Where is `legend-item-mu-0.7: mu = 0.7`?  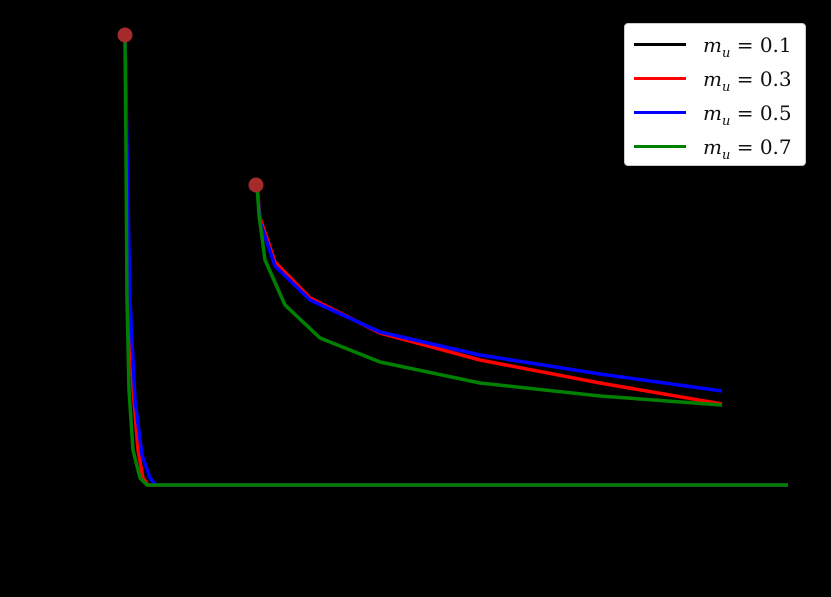 legend-item-mu-0.7: mu = 0.7 is located at coordinates (715, 148).